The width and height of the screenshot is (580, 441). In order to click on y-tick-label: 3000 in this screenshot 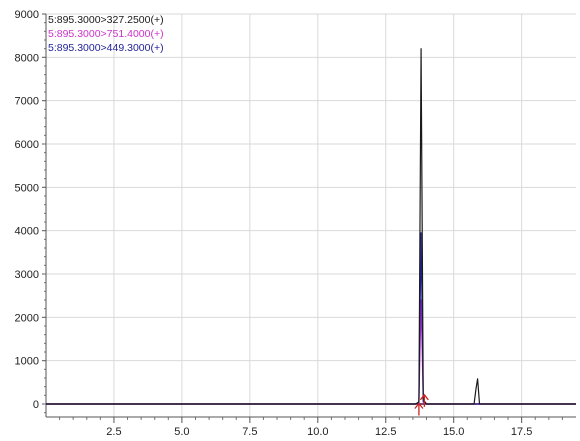, I will do `click(27, 275)`.